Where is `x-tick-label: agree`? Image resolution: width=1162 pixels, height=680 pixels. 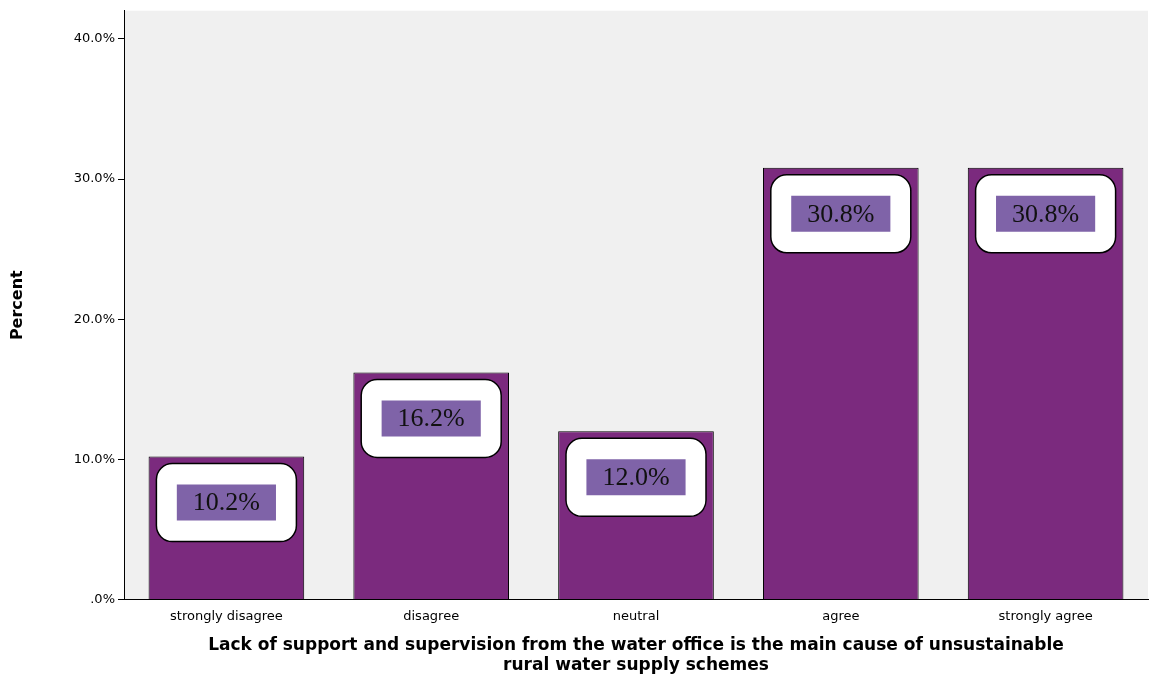 x-tick-label: agree is located at coordinates (841, 615).